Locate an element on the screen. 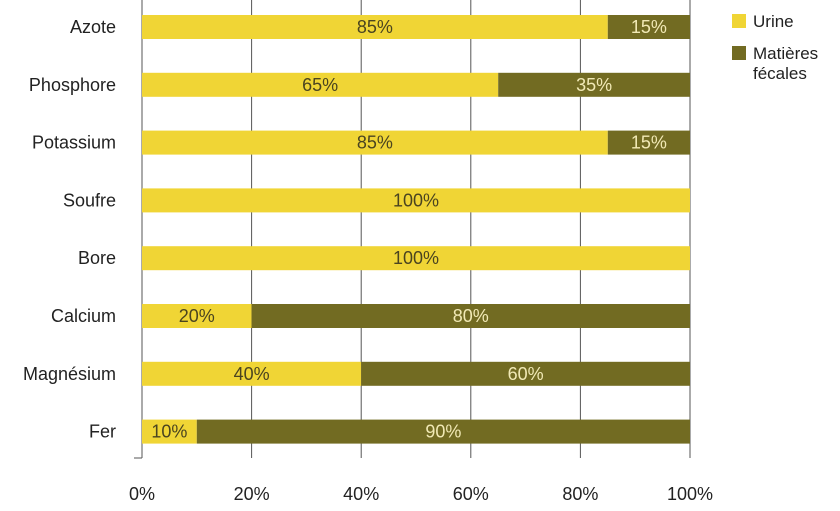  category-label: Azote is located at coordinates (93, 27).